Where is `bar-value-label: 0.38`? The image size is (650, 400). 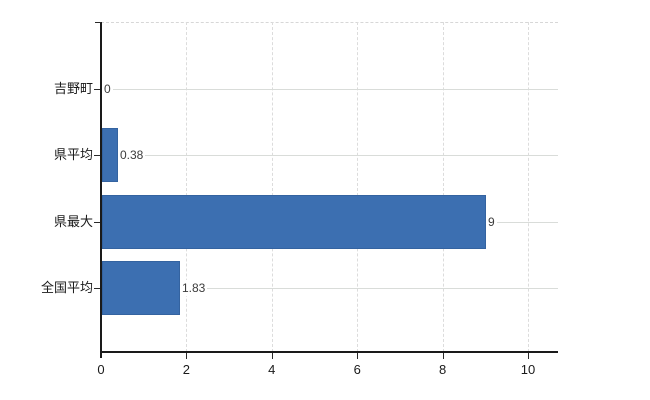 bar-value-label: 0.38 is located at coordinates (132, 155).